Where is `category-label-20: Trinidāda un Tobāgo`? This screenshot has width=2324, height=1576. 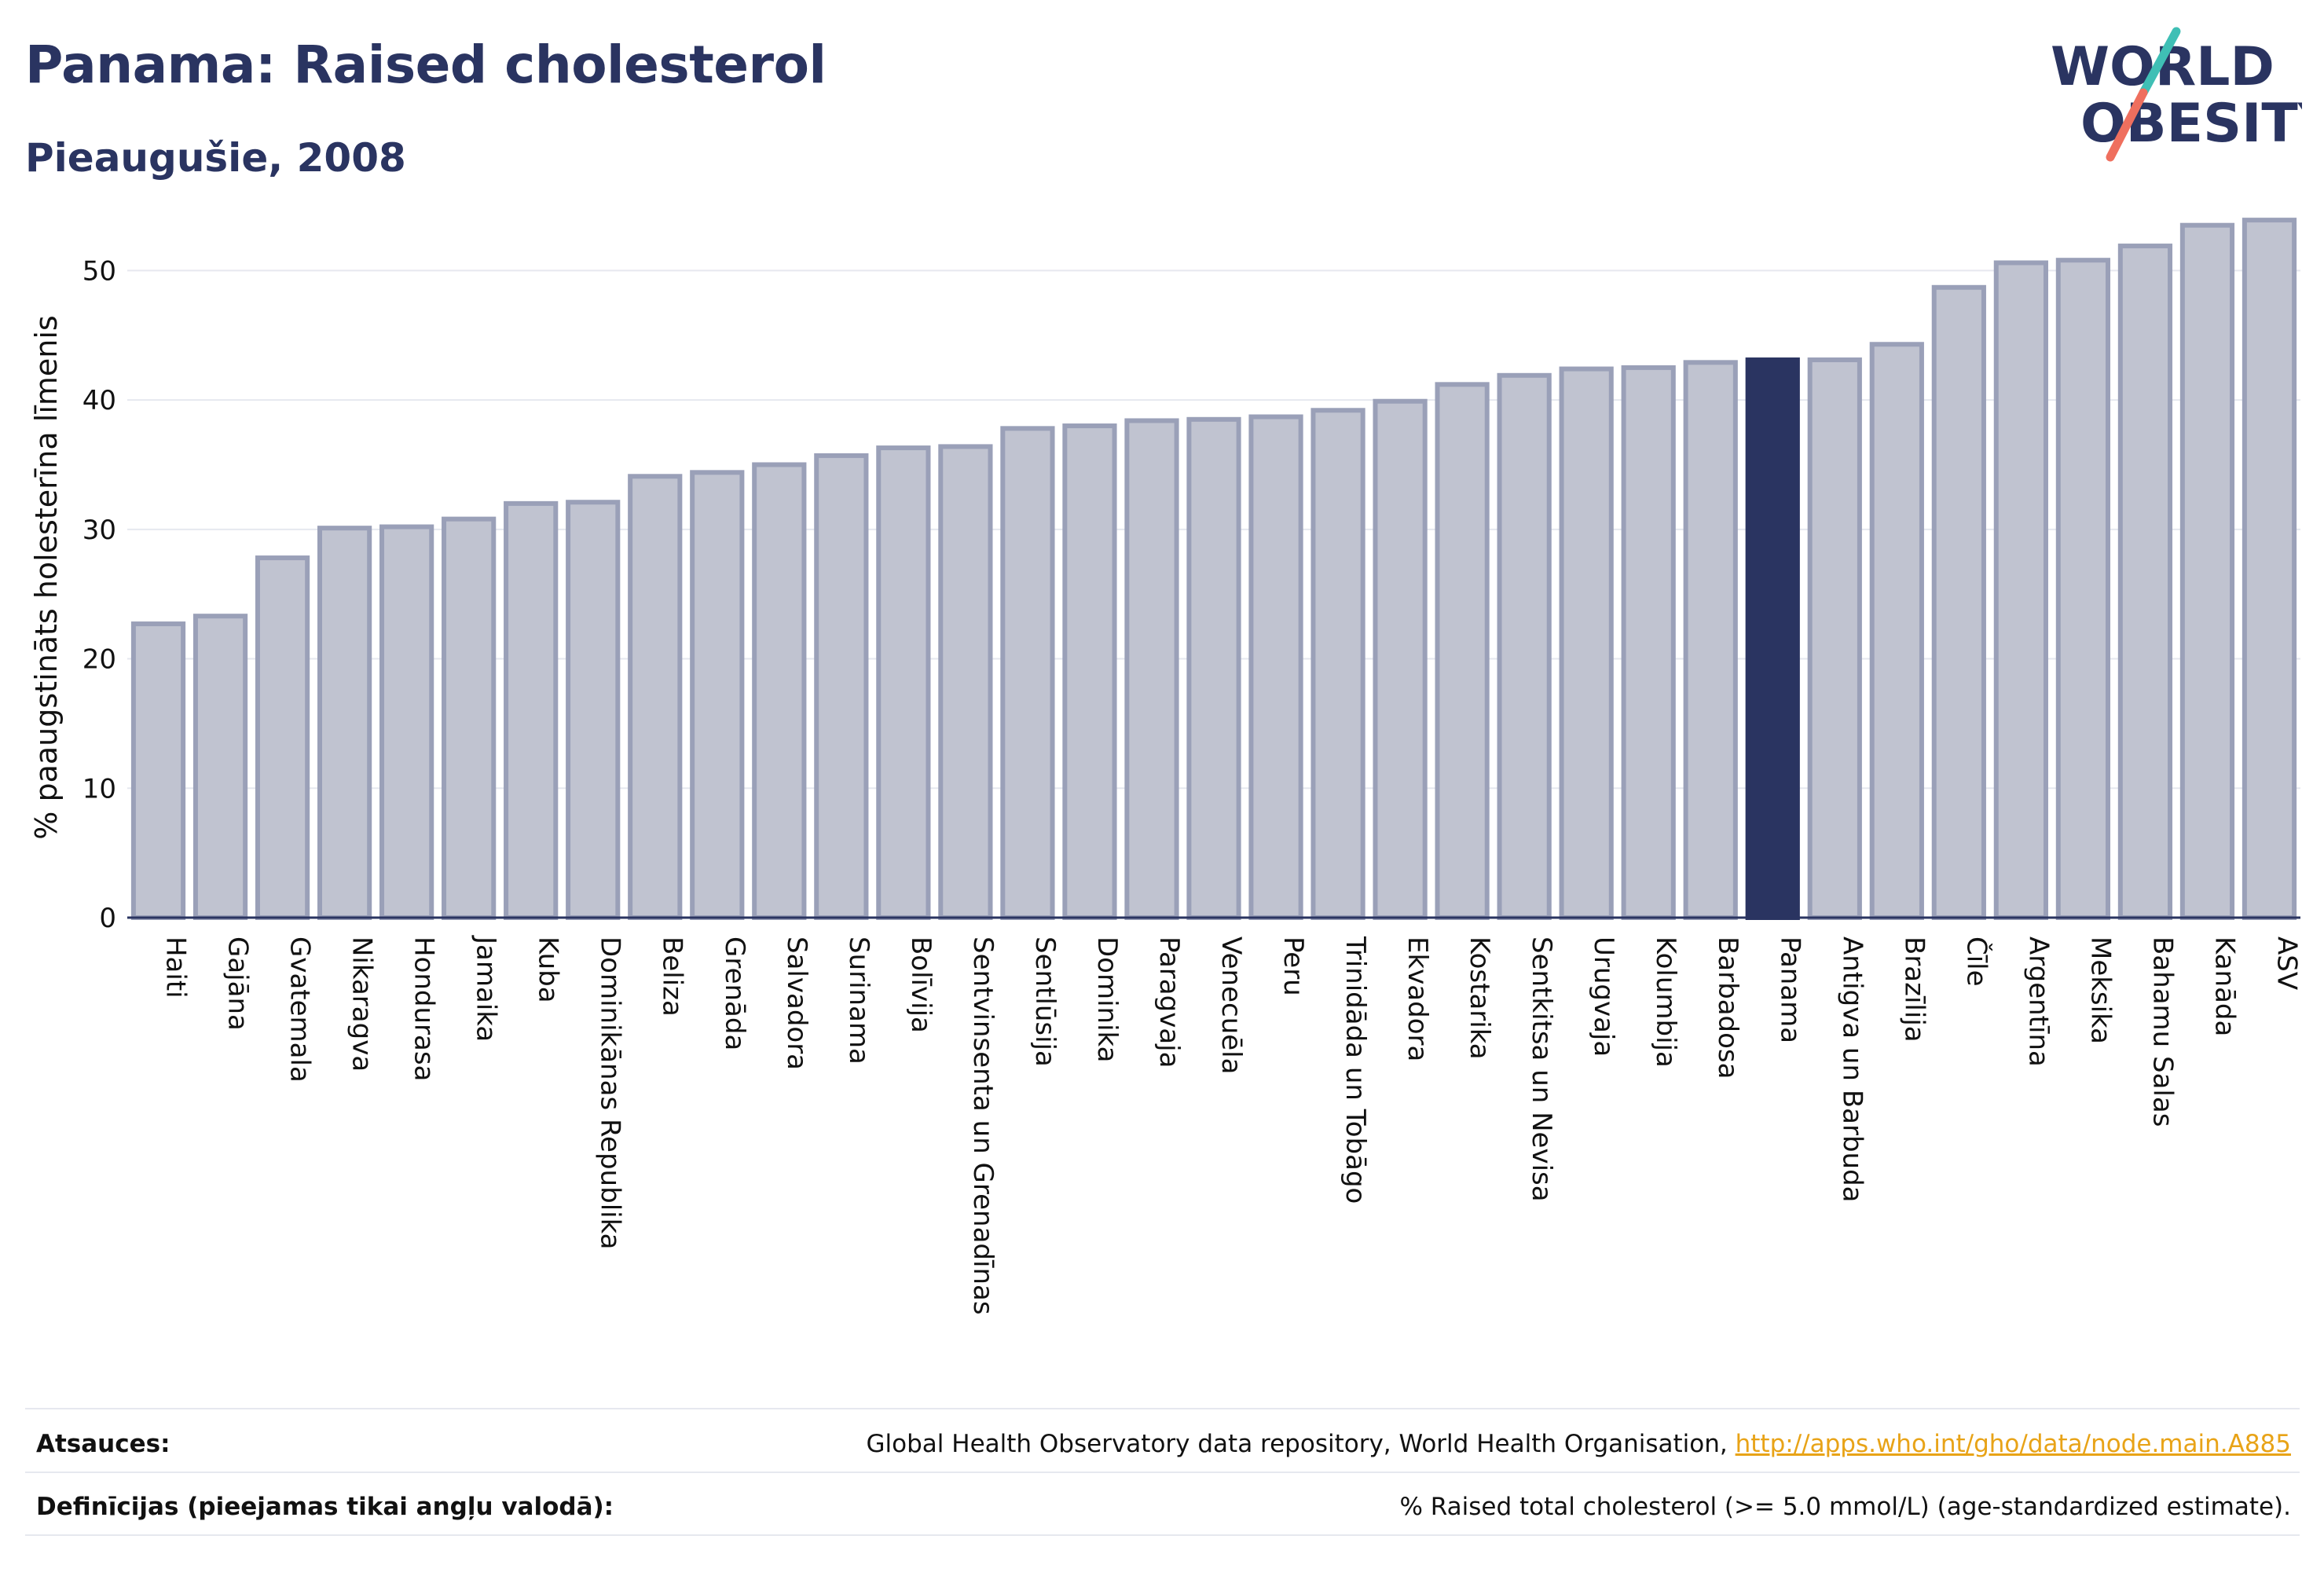 category-label-20: Trinidāda un Tobāgo is located at coordinates (1355, 1070).